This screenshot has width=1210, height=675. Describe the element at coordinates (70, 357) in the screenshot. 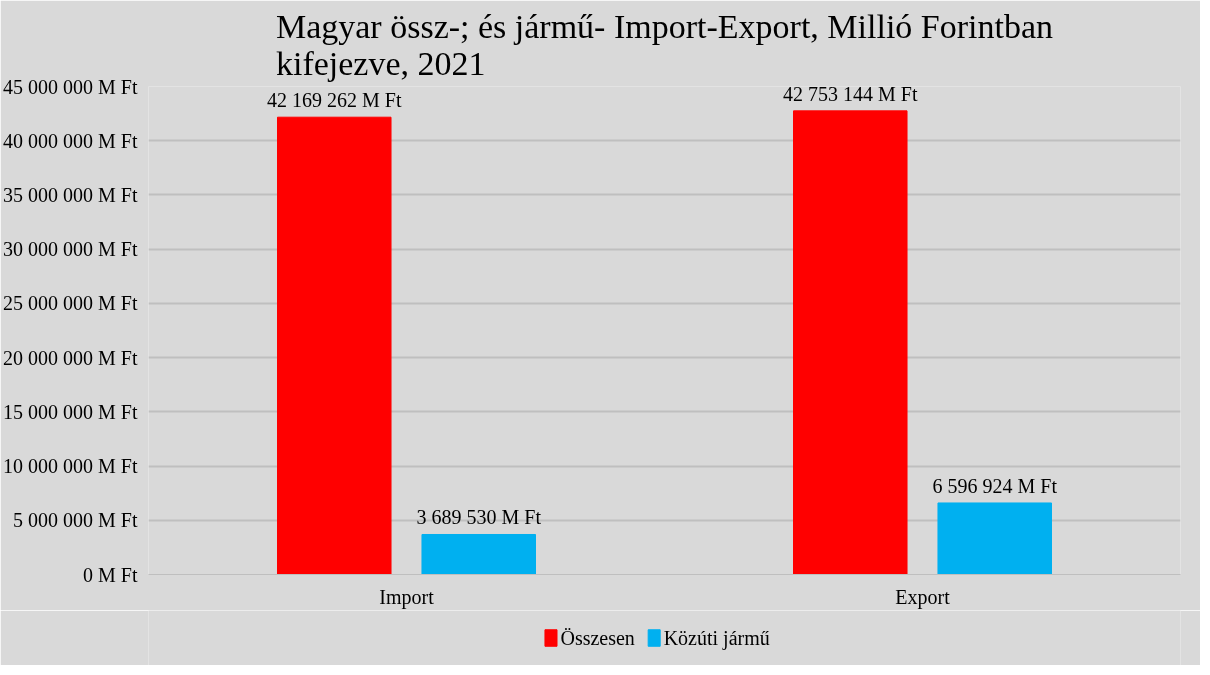

I see `y-tick-label: 20 000 000 M Ft` at that location.